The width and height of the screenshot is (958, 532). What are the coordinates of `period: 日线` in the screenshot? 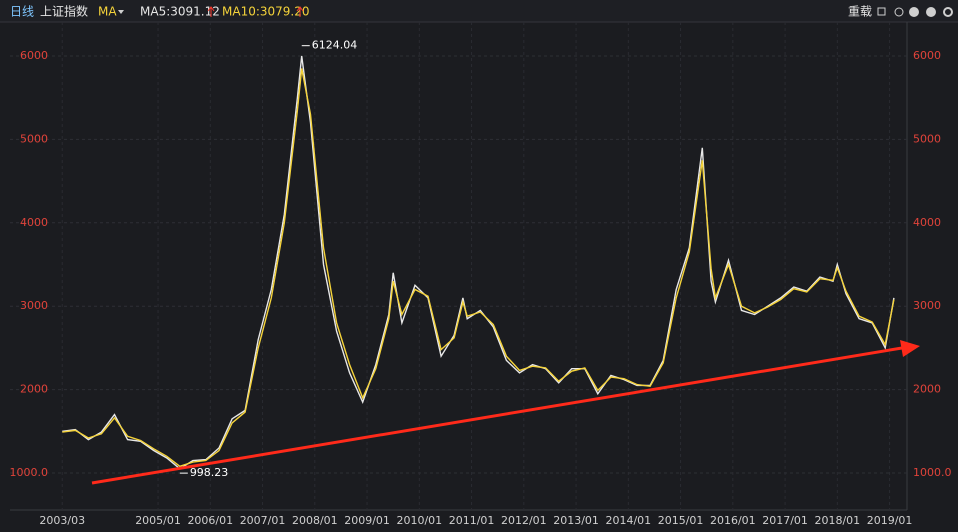 It's located at (22, 12).